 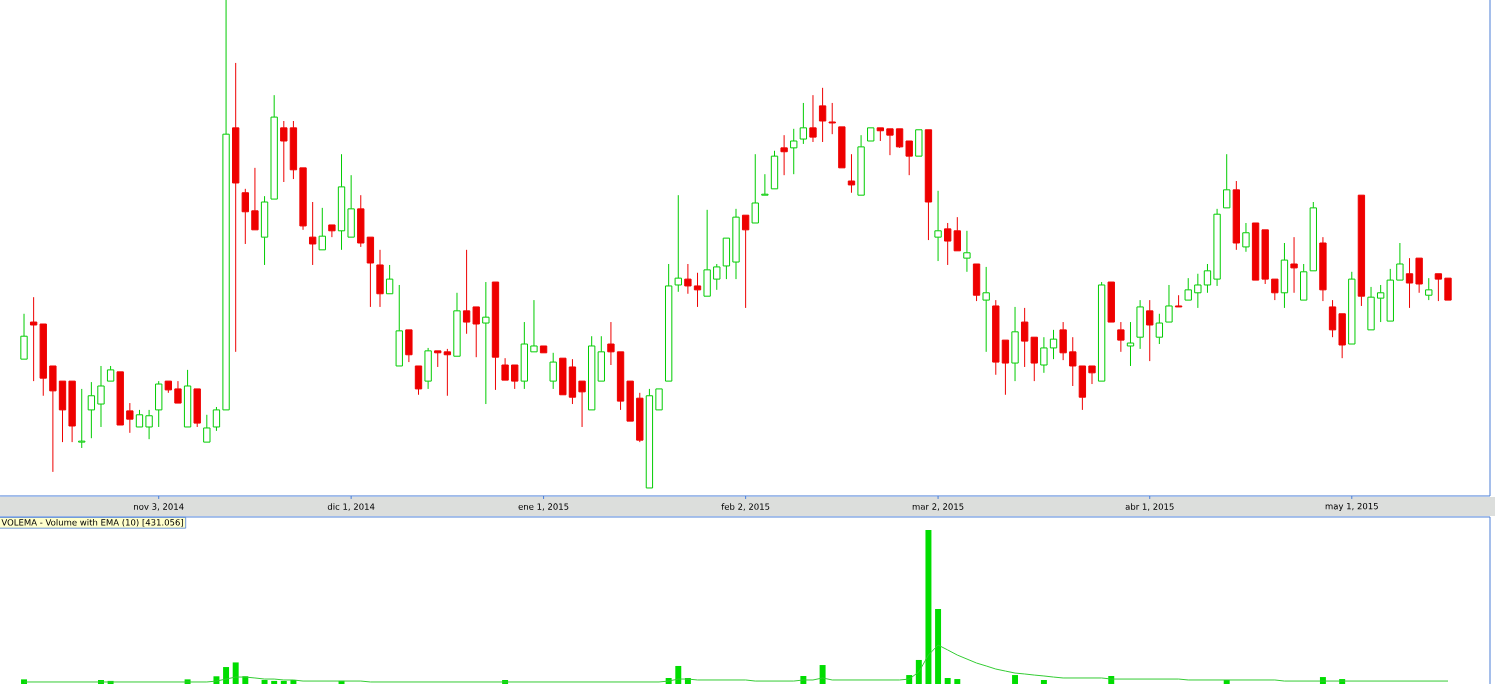 What do you see at coordinates (543, 507) in the screenshot?
I see `x-tick-label: ene 1, 2015` at bounding box center [543, 507].